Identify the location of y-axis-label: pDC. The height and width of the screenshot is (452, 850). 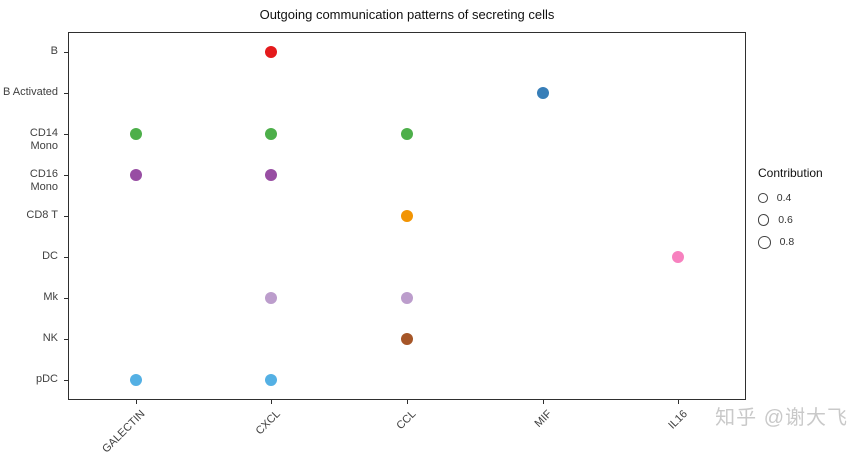
(46, 378).